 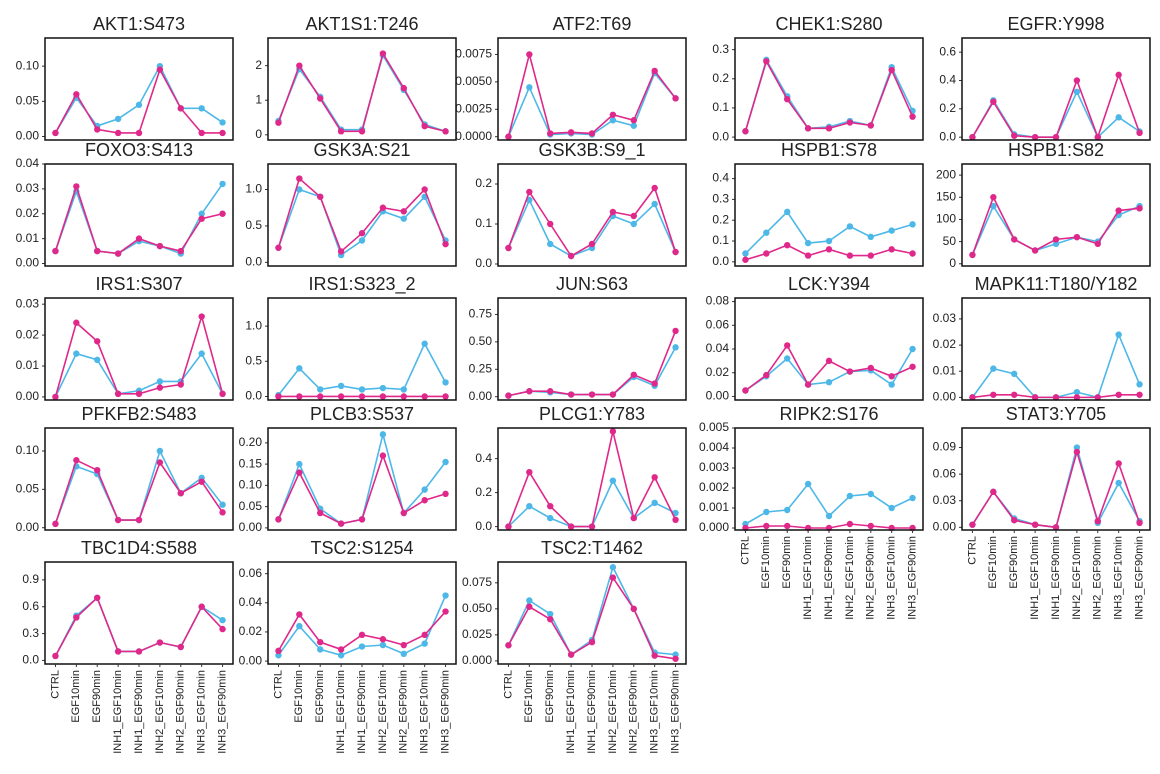 I want to click on x-tick-label: INH1_EGF90min, so click(x=1056, y=578).